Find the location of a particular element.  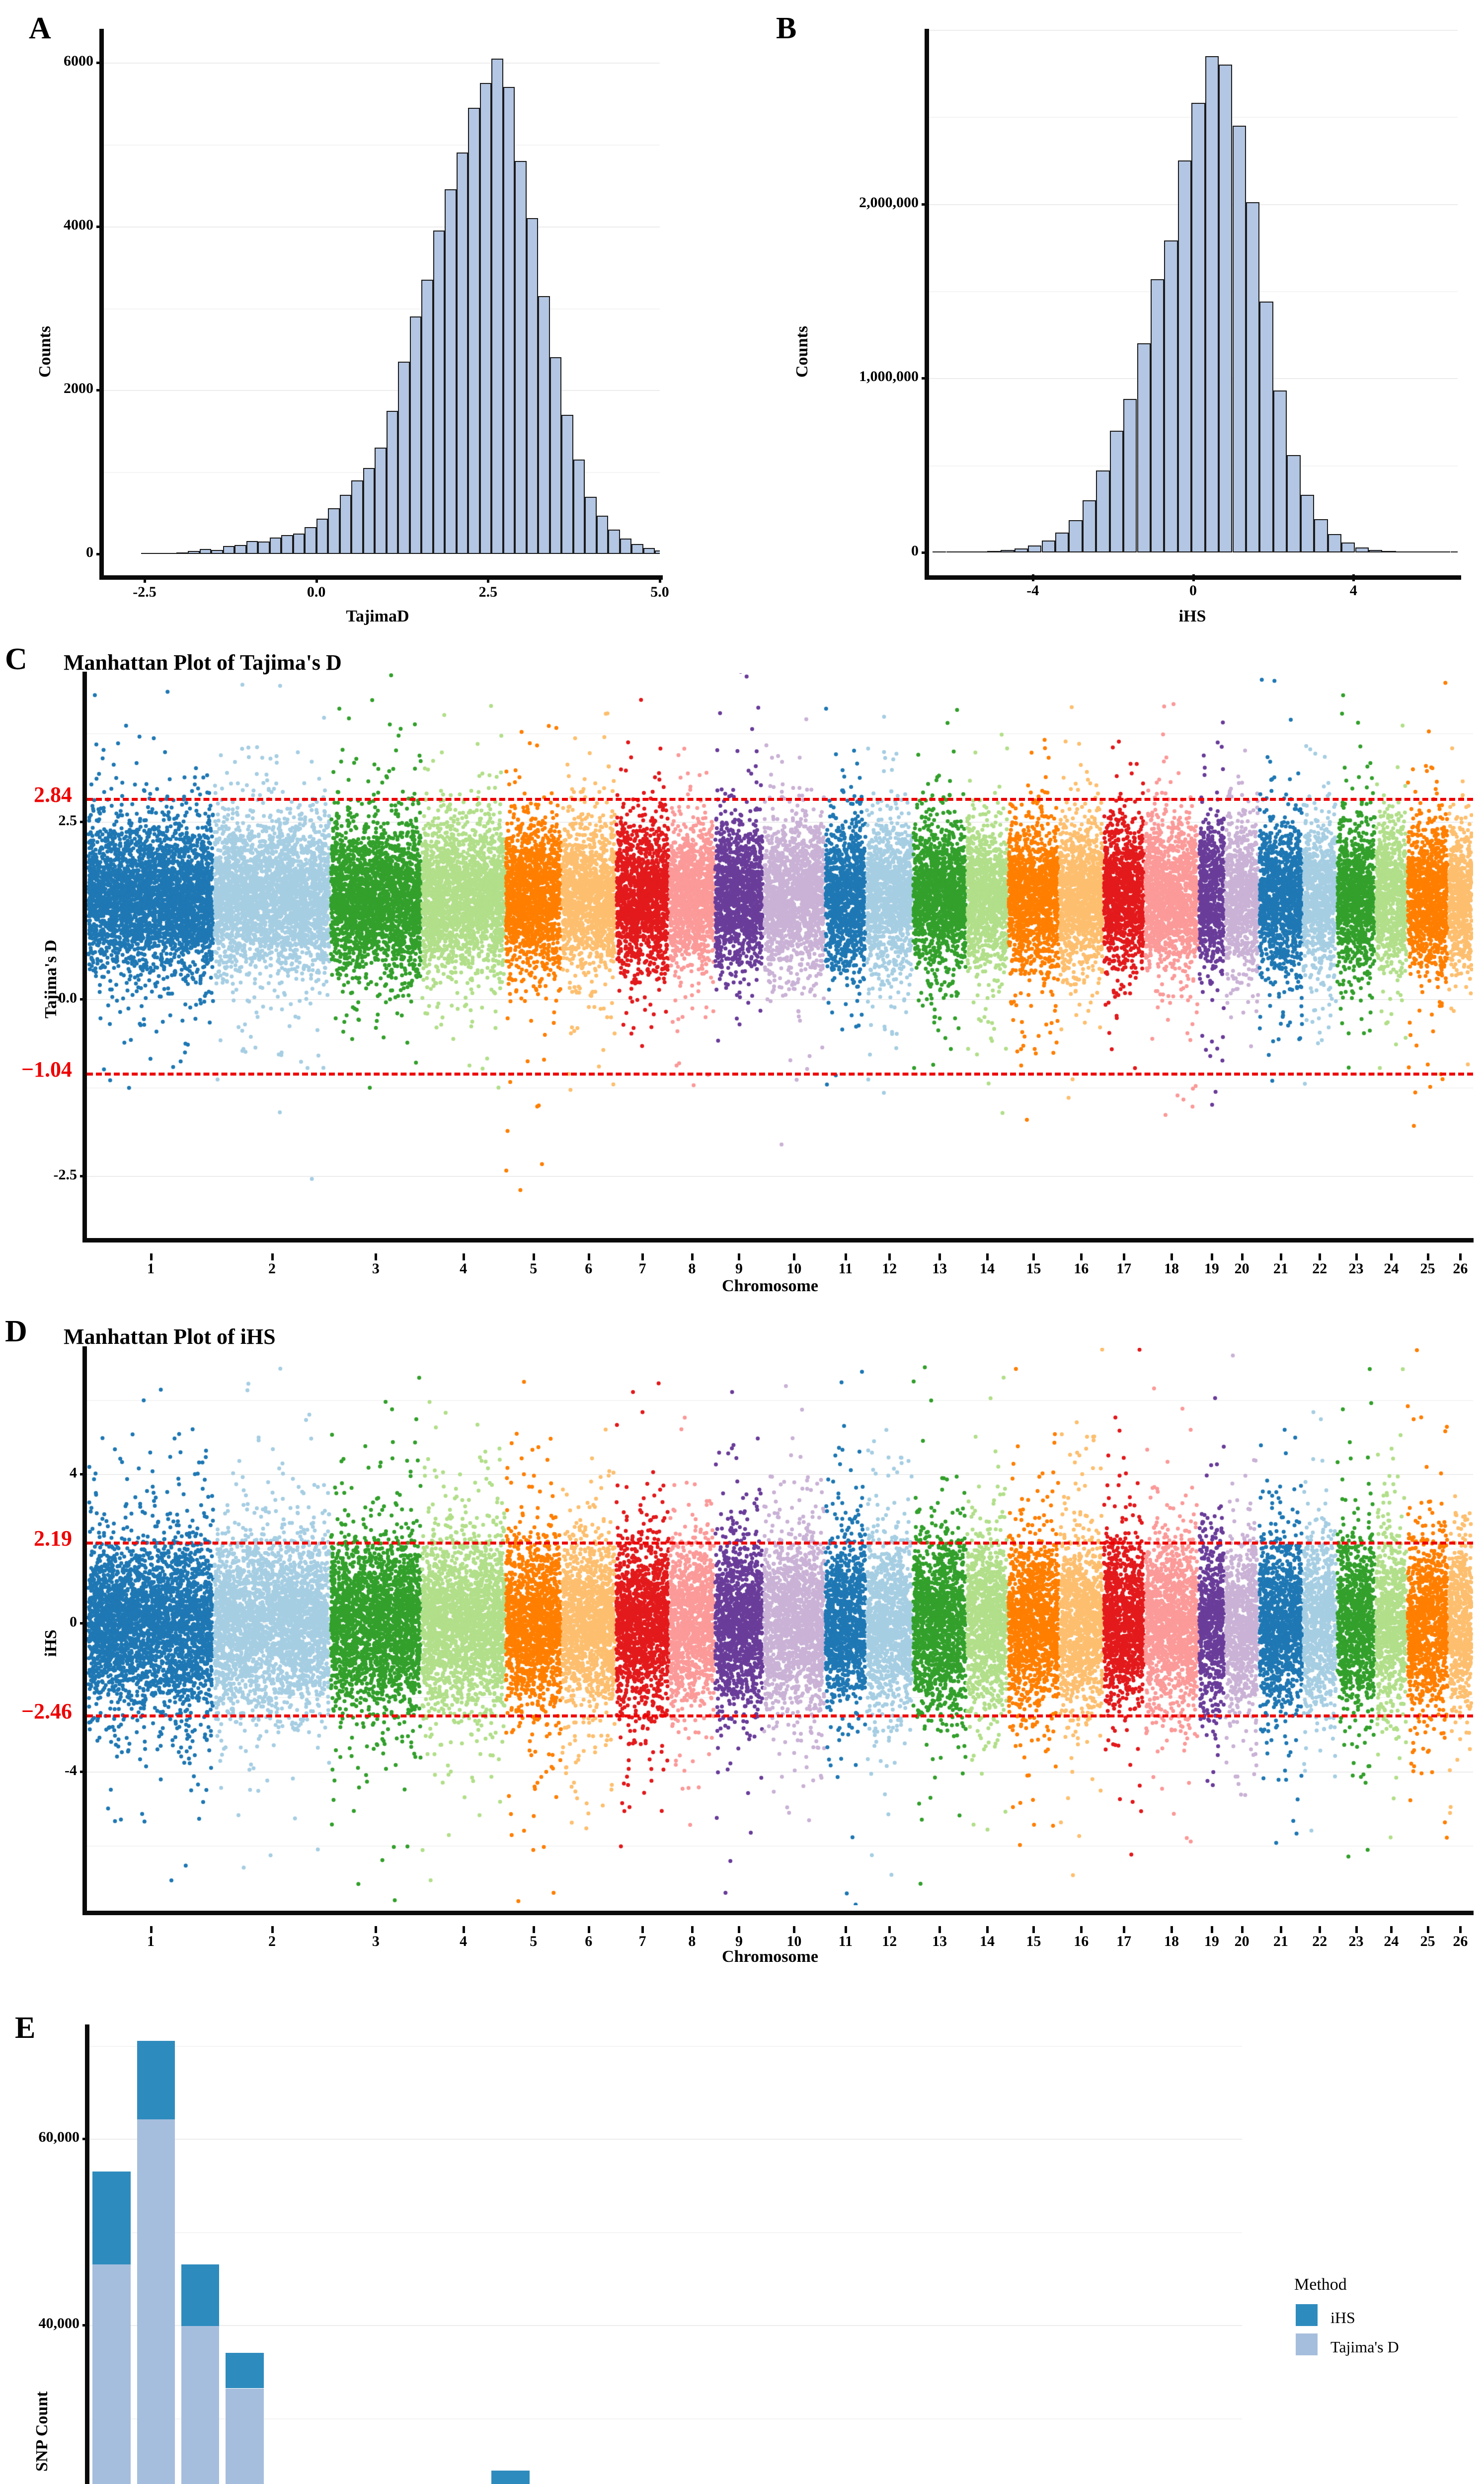

x-axis-tick-label-chr-16: 16 is located at coordinates (1081, 1941).